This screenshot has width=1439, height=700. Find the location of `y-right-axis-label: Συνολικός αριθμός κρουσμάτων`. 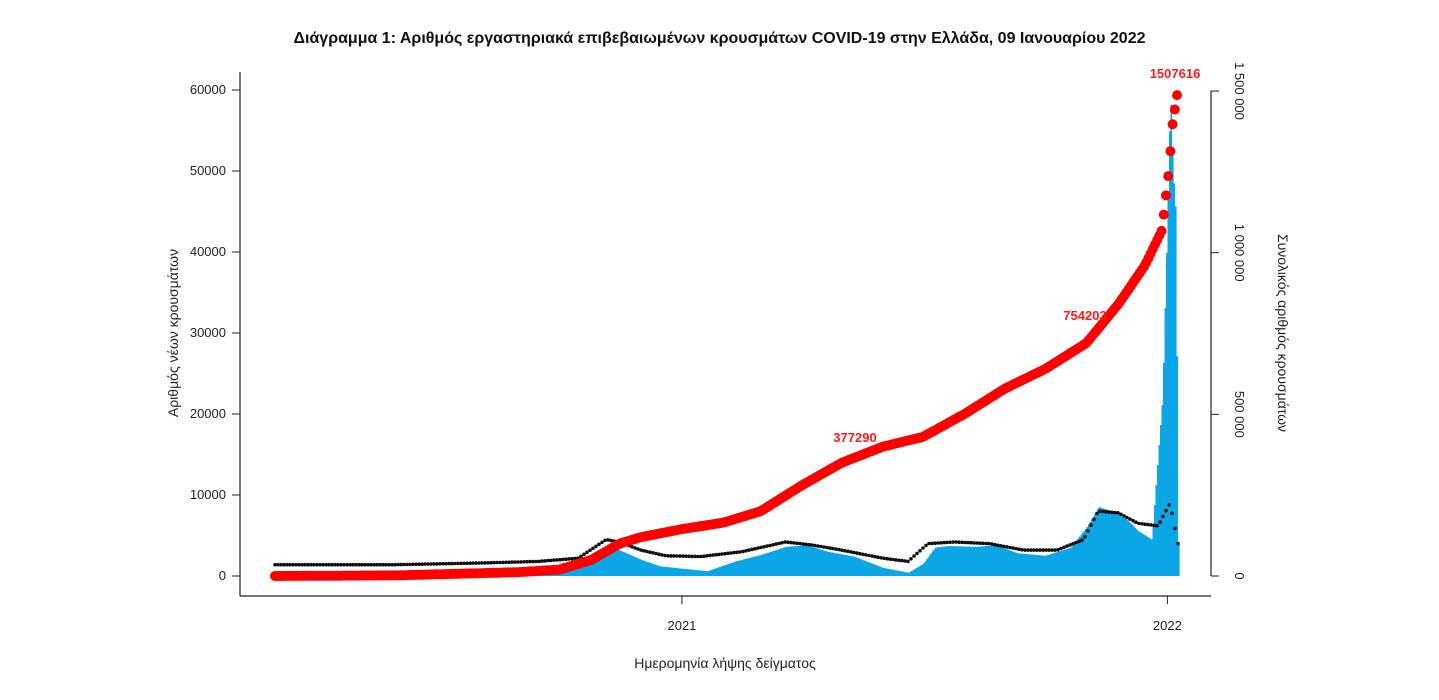

y-right-axis-label: Συνολικός αριθμός κρουσμάτων is located at coordinates (1283, 333).